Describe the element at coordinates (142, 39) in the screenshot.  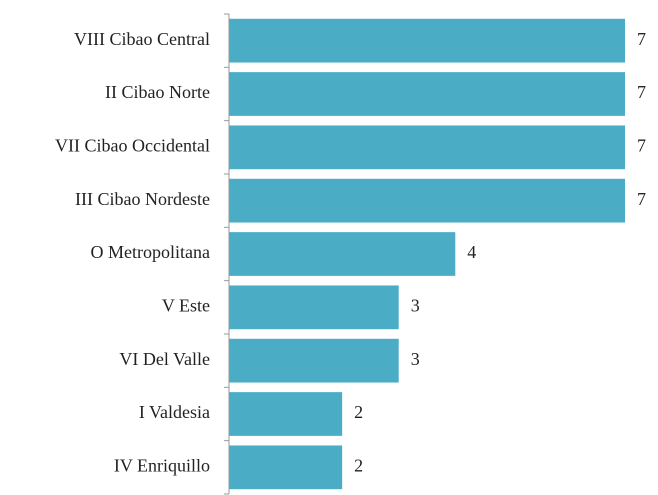
I see `y-tick-label: VIII Cibao Central` at that location.